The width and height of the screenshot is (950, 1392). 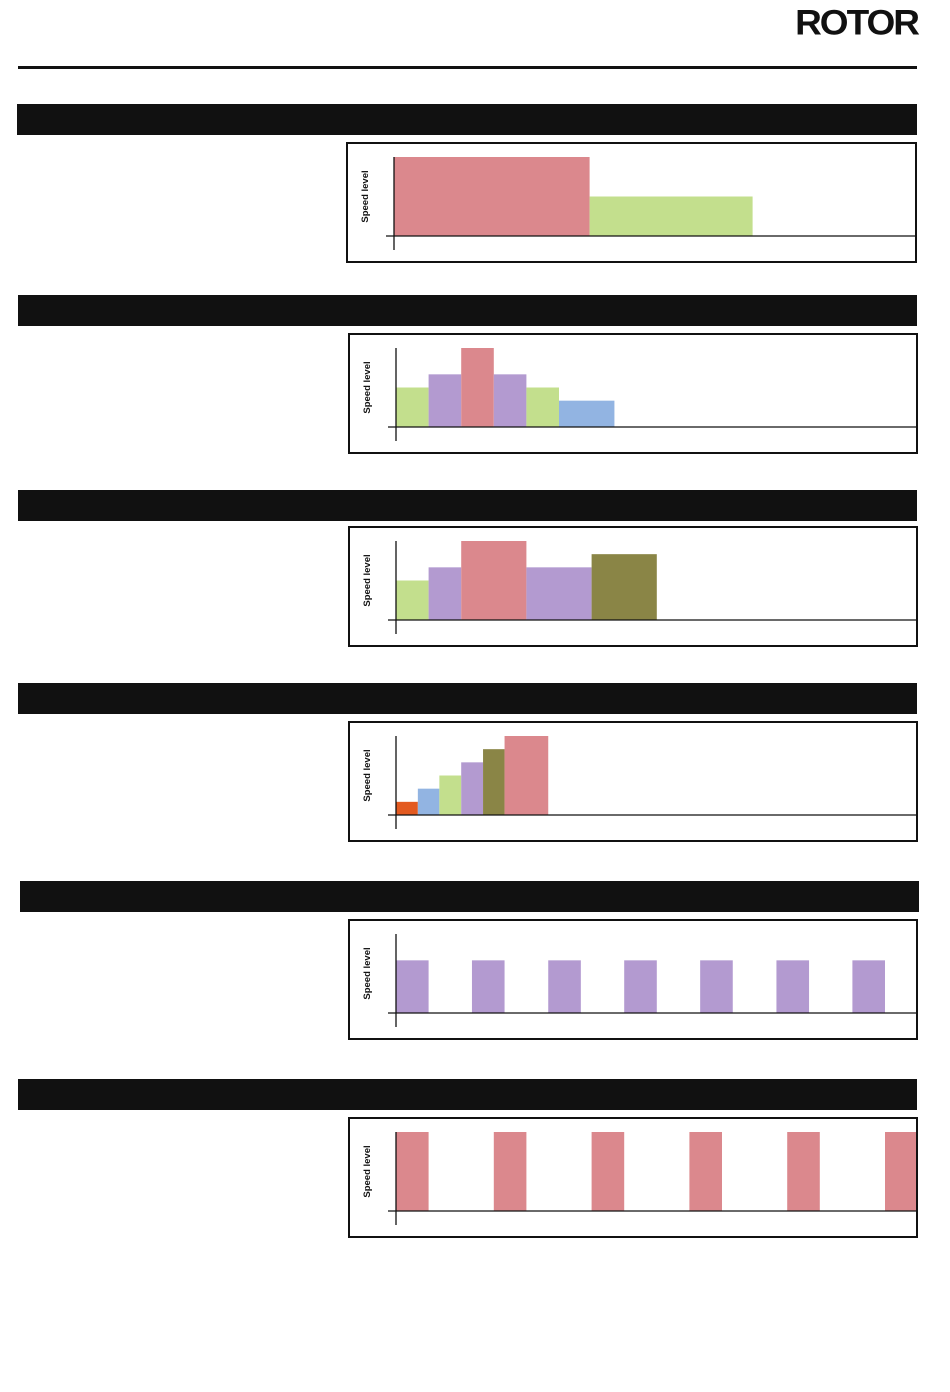 I want to click on speed-chart-4: Speed level, so click(x=633, y=781).